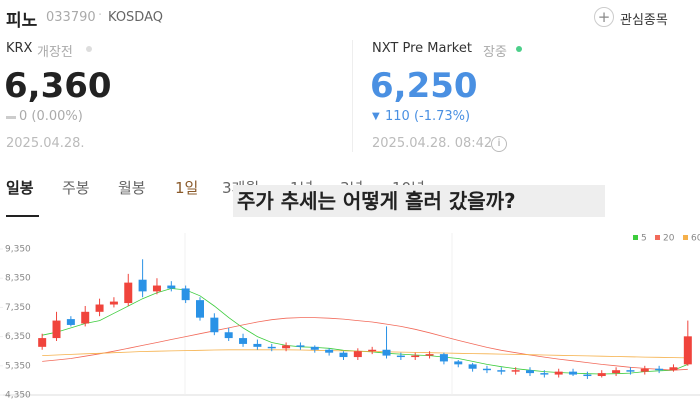 This screenshot has height=400, width=700. Describe the element at coordinates (19, 48) in the screenshot. I see `krx-label: KRX` at that location.